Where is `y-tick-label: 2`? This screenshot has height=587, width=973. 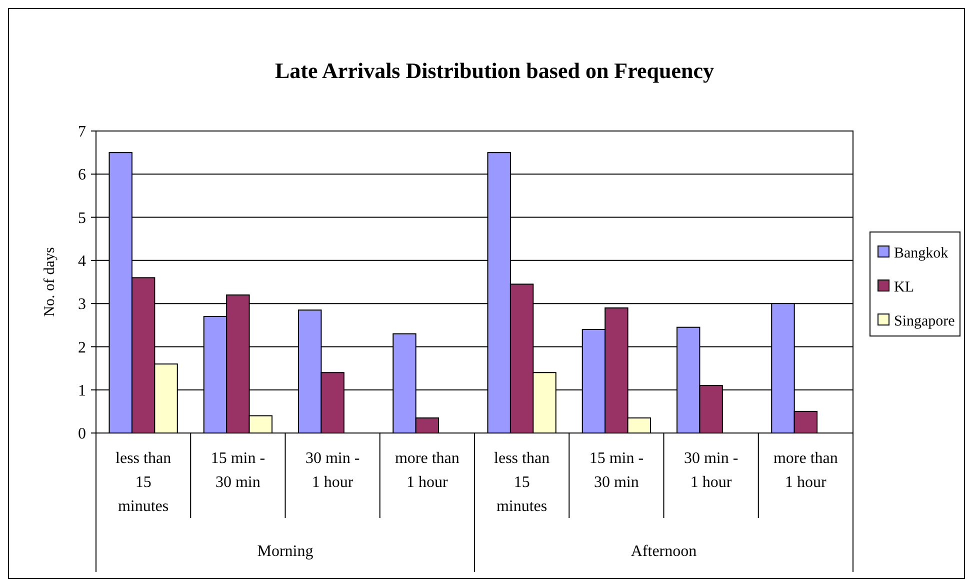 y-tick-label: 2 is located at coordinates (82, 347).